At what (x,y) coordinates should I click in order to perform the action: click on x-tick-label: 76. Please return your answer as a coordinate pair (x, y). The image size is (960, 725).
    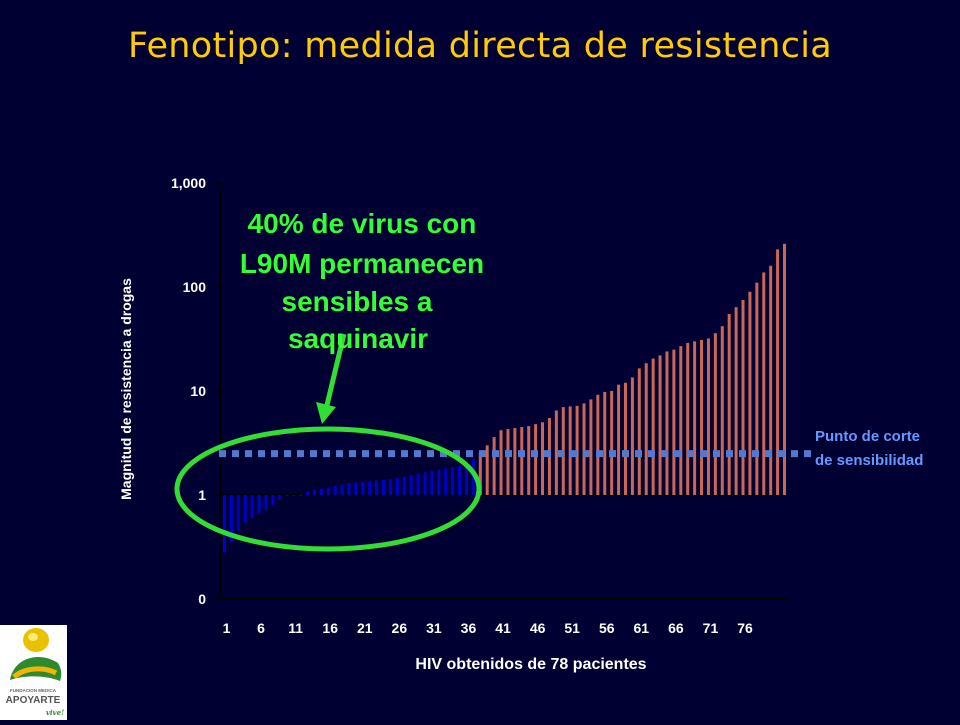
    Looking at the image, I should click on (745, 628).